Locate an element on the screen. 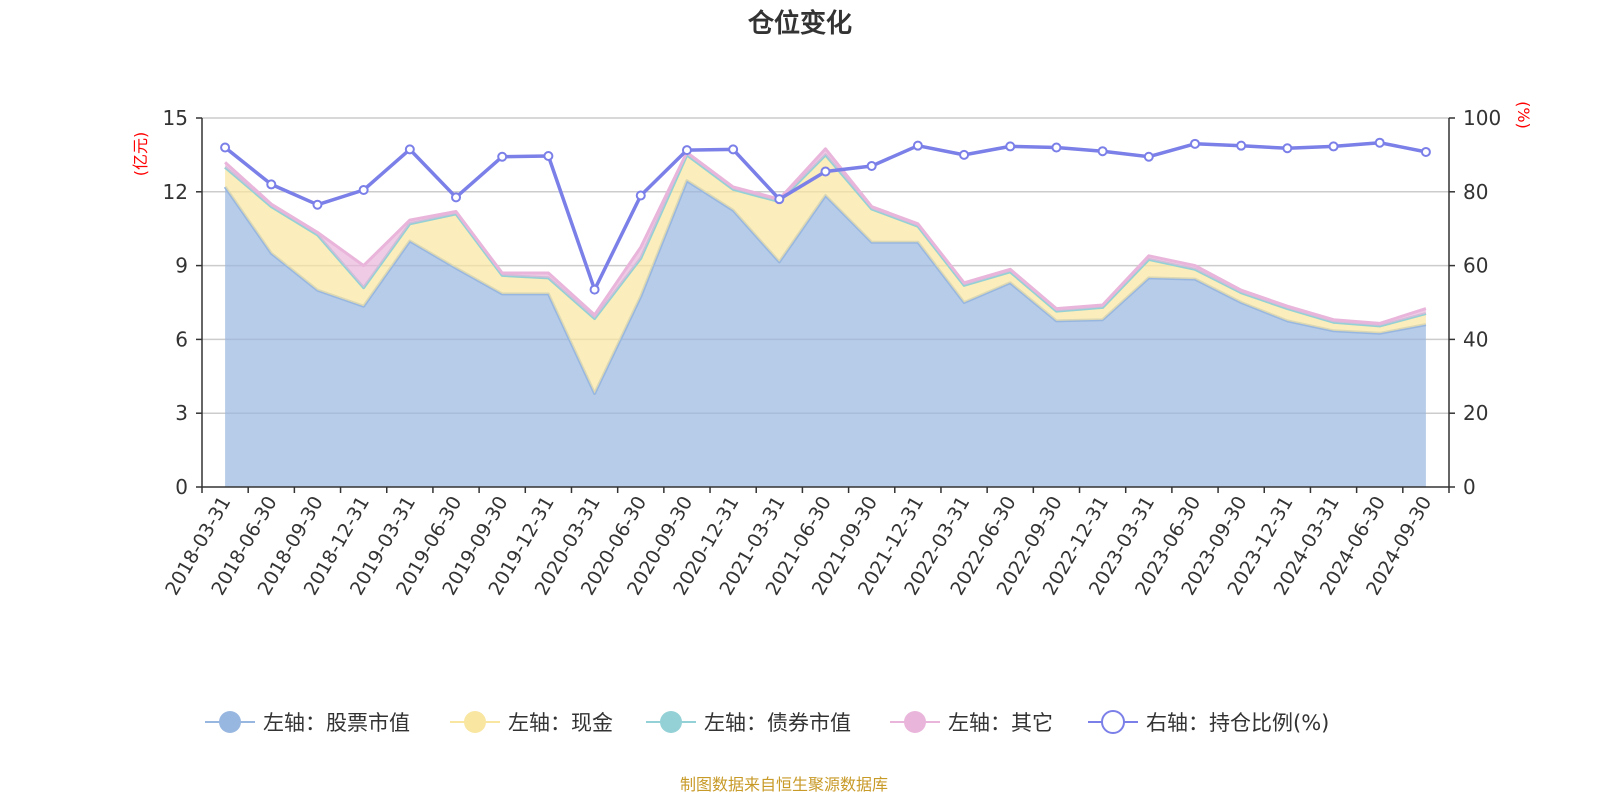 The width and height of the screenshot is (1600, 800). left-tick-label: 12 is located at coordinates (175, 192).